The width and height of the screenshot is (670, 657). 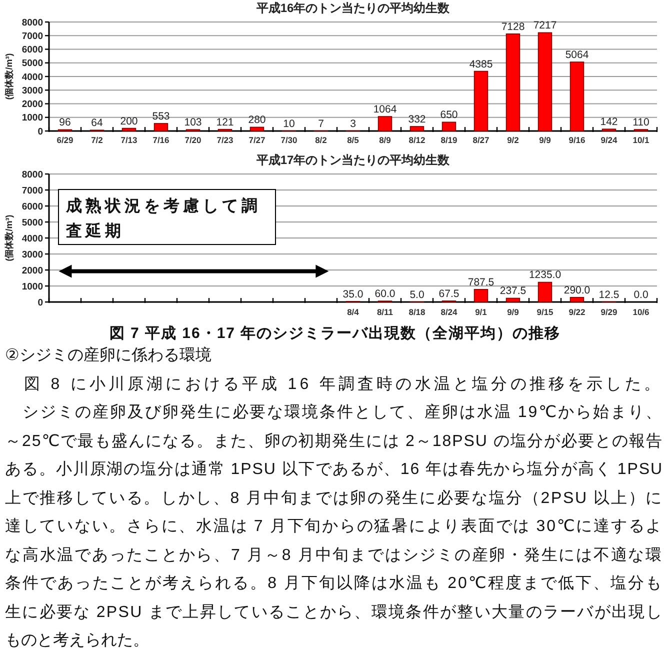 I want to click on data-label: 1235.0, so click(x=545, y=275).